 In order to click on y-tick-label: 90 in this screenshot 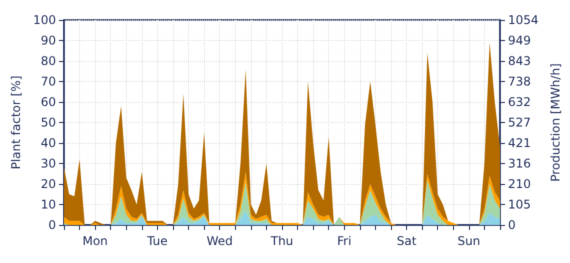, I will do `click(48, 41)`.